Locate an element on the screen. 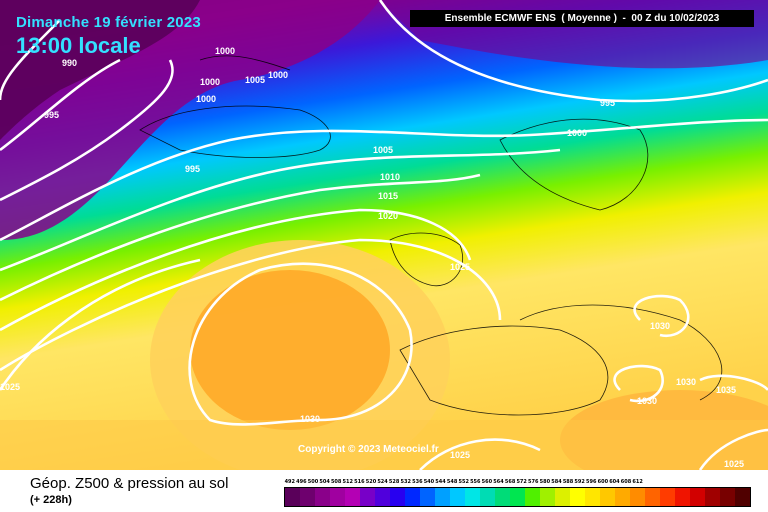 The image size is (768, 512). legend-tick: 572 is located at coordinates (521, 482).